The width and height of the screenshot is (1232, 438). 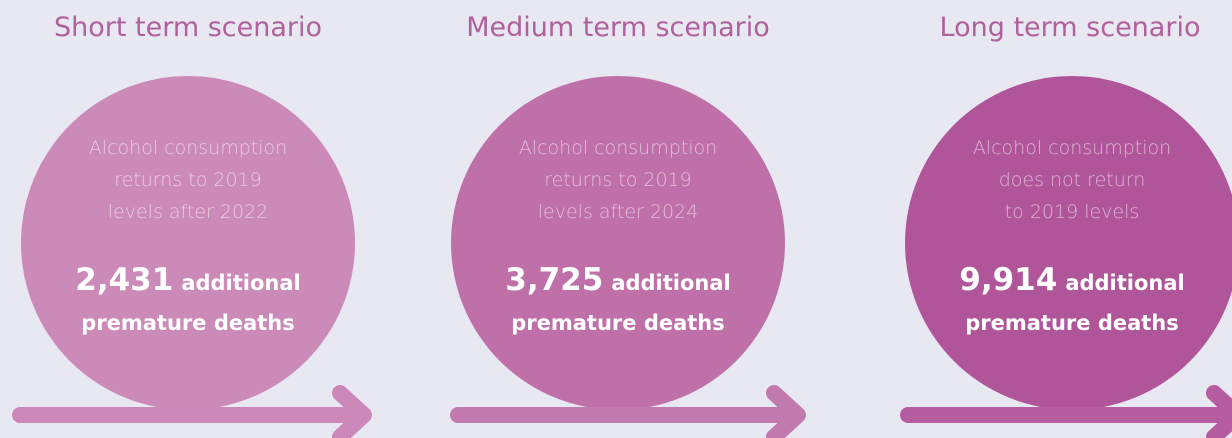 I want to click on deaths-number: 3,725, so click(x=554, y=280).